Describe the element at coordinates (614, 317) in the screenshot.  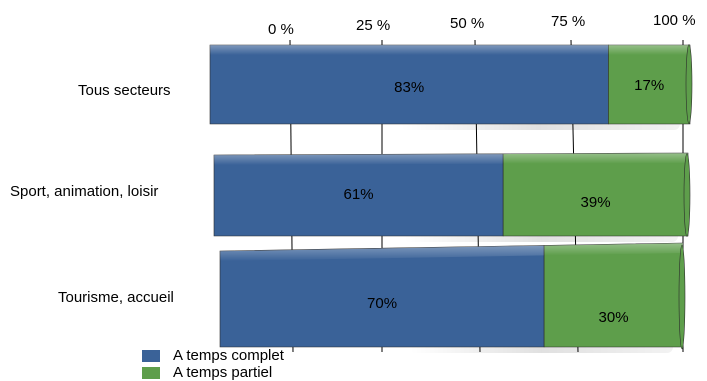
I see `data-label: 30%` at that location.